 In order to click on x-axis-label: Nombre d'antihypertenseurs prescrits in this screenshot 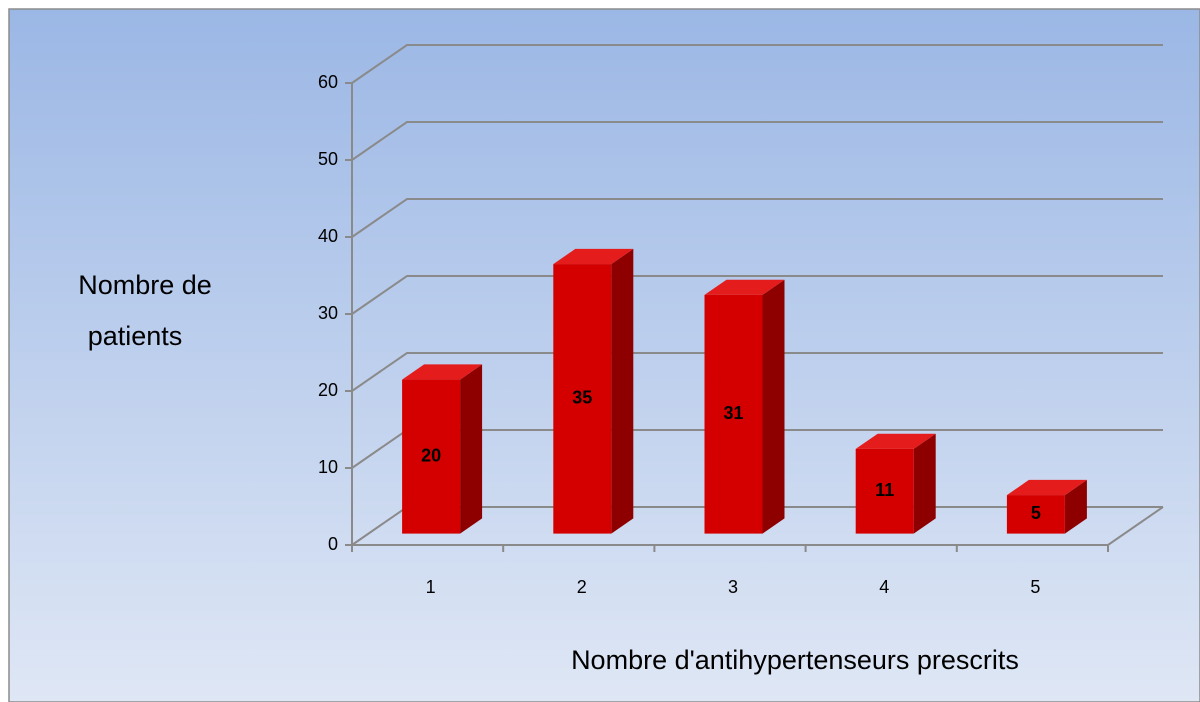, I will do `click(795, 660)`.